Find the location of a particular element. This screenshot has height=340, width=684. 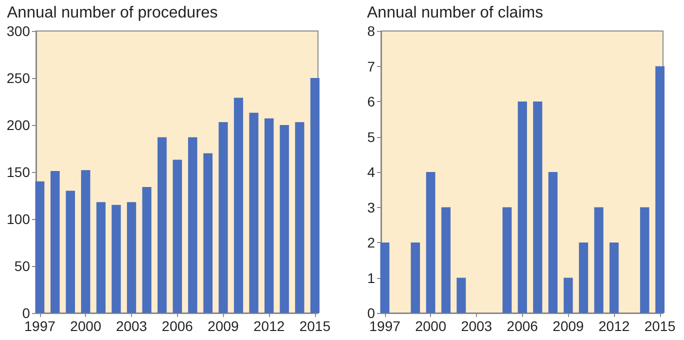

y-tick-label: 100 is located at coordinates (18, 219).